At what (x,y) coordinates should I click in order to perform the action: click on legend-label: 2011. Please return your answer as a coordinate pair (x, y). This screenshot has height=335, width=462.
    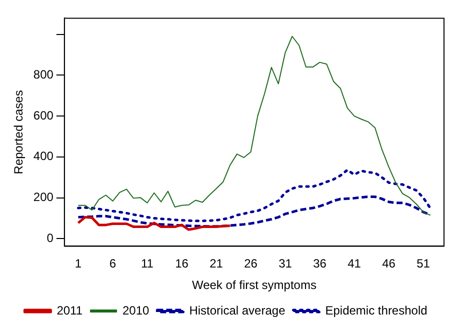
    Looking at the image, I should click on (69, 310).